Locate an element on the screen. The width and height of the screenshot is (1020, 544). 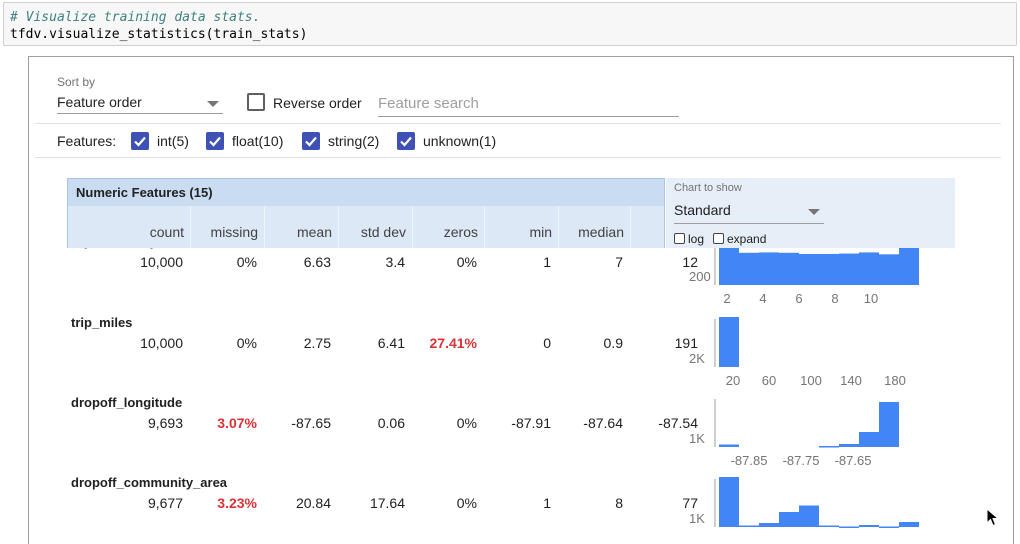
stat-cell-max: 191 is located at coordinates (686, 343).